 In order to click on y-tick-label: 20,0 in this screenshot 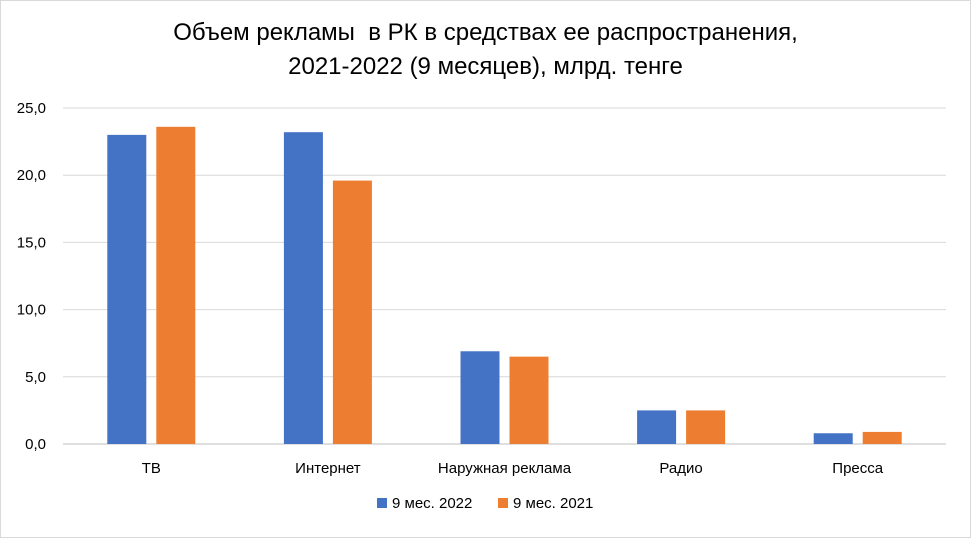, I will do `click(31, 175)`.